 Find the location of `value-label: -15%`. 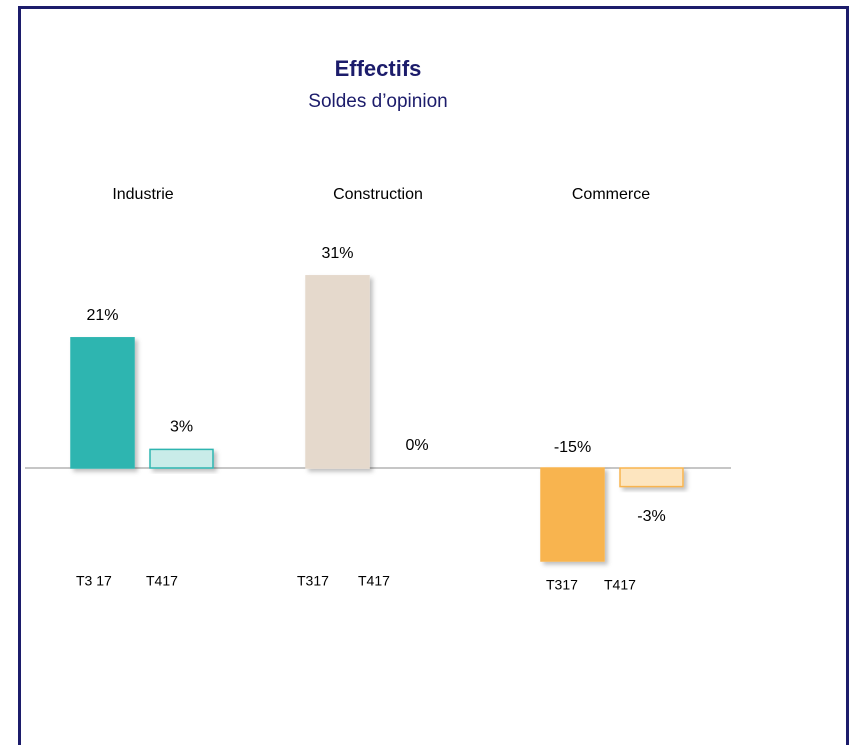

value-label: -15% is located at coordinates (572, 447).